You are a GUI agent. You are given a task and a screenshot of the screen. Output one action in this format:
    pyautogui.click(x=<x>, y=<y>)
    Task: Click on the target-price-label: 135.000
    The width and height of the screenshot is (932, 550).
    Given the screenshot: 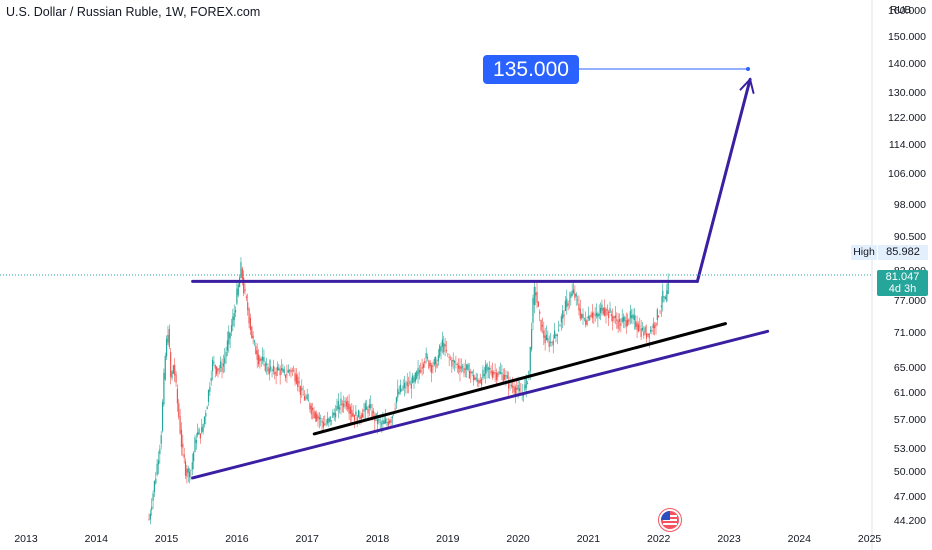 What is the action you would take?
    pyautogui.click(x=531, y=69)
    